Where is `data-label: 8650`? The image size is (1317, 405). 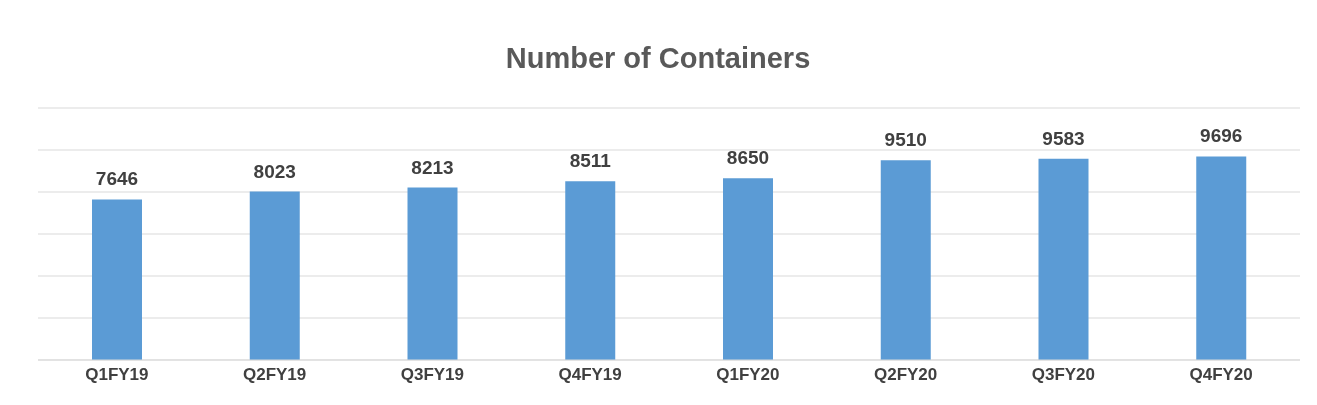 data-label: 8650 is located at coordinates (748, 158).